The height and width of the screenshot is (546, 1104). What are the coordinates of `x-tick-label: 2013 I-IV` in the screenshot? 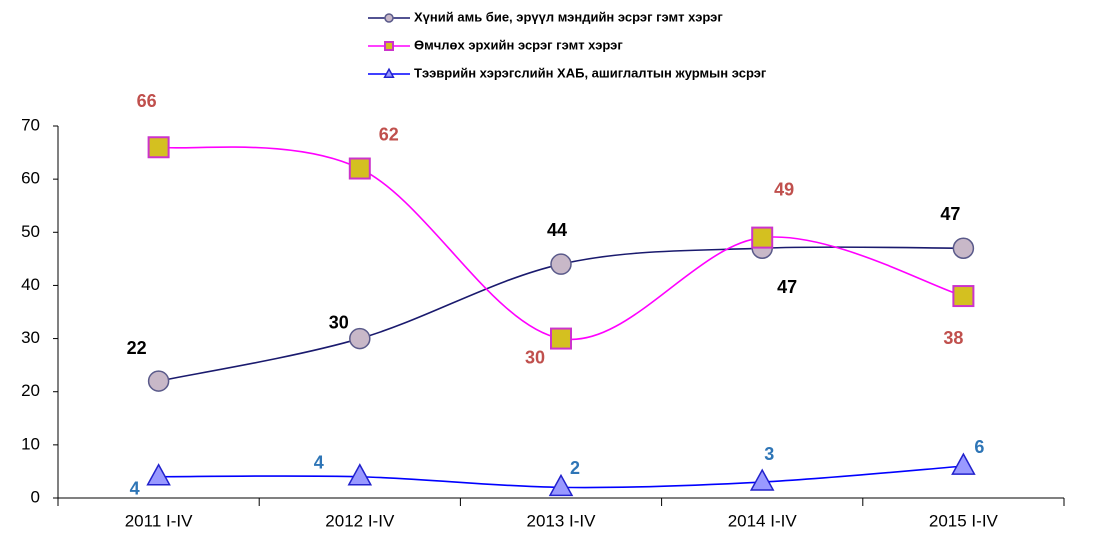 It's located at (562, 520).